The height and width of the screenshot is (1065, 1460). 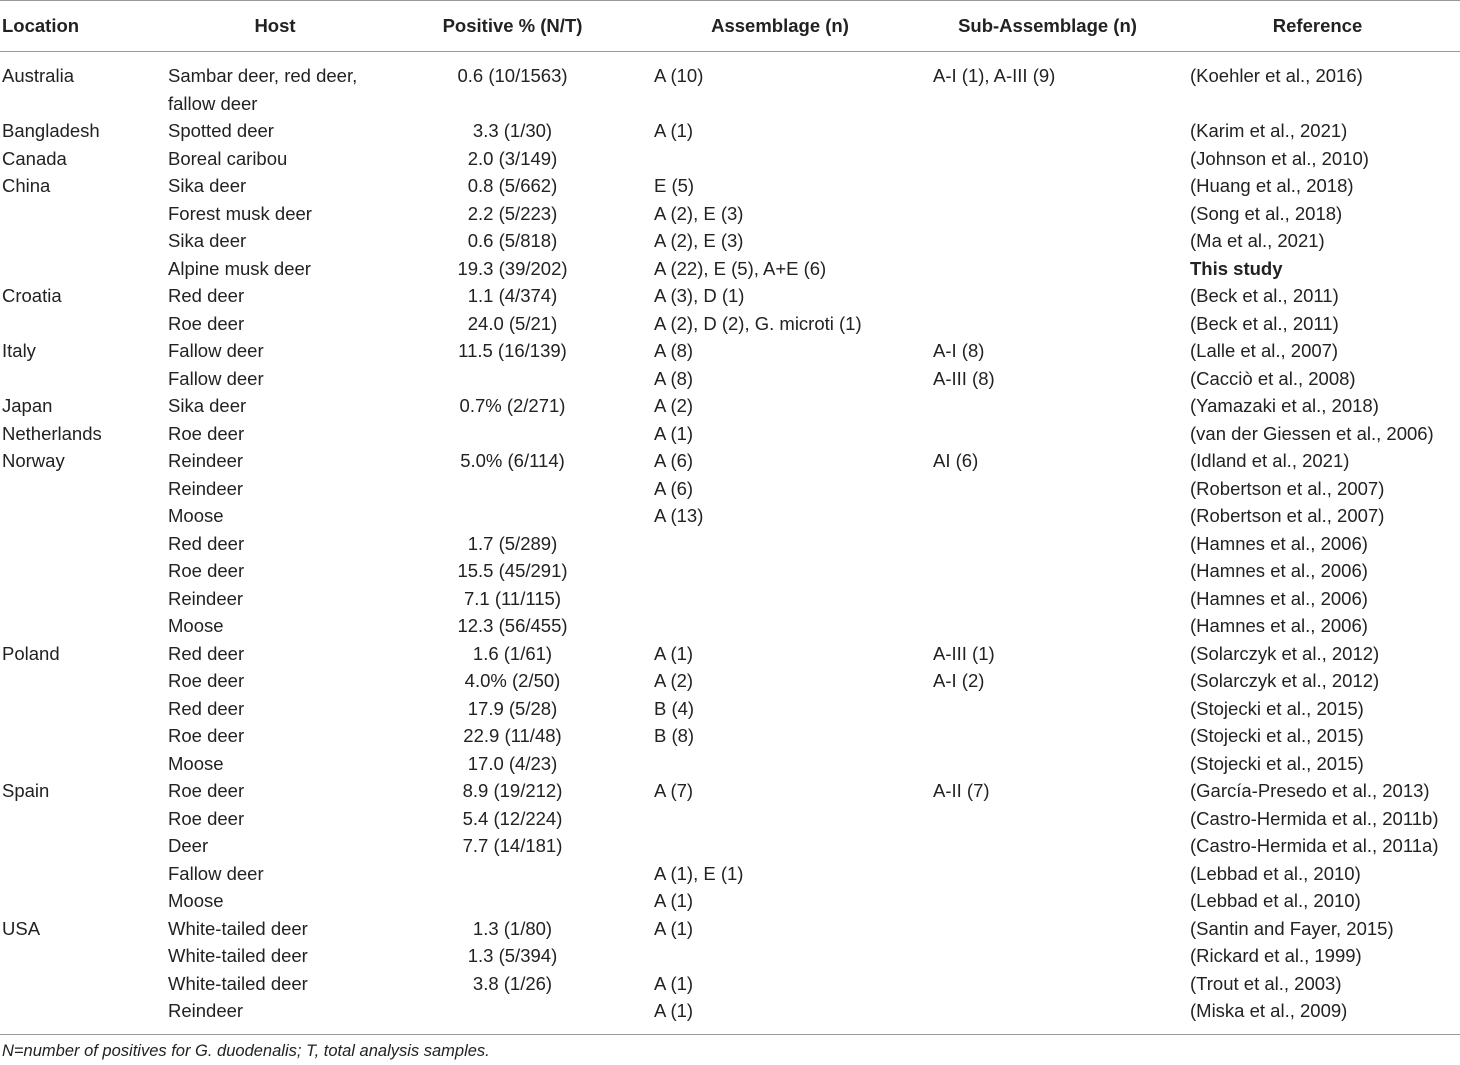 I want to click on table-cell: 15.5 (45/291), so click(x=512, y=570).